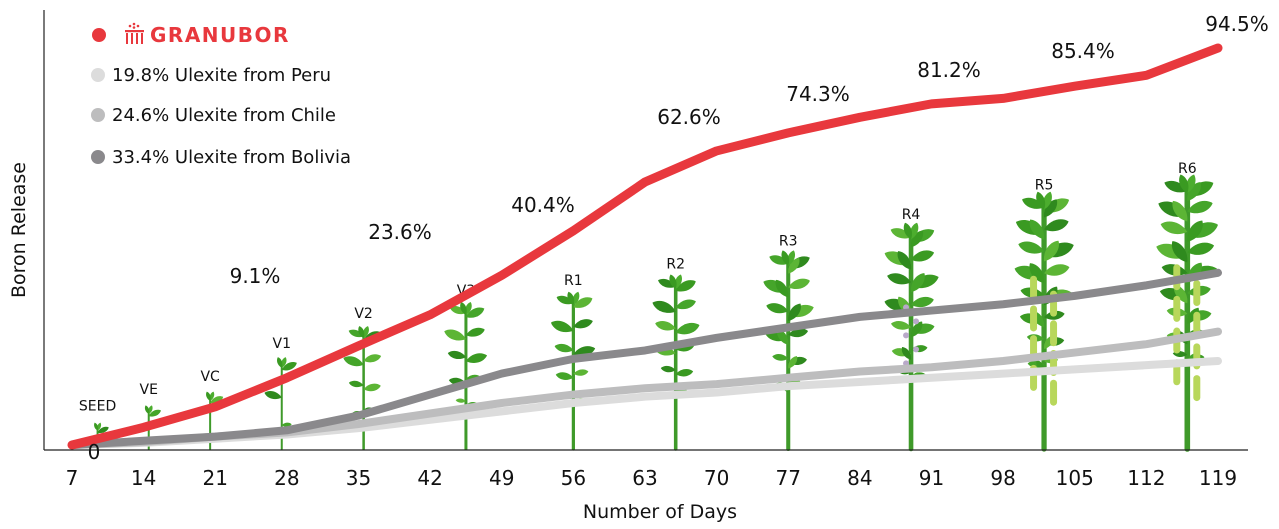 This screenshot has width=1279, height=529. Describe the element at coordinates (1075, 478) in the screenshot. I see `x-tick-label-105: 105` at that location.